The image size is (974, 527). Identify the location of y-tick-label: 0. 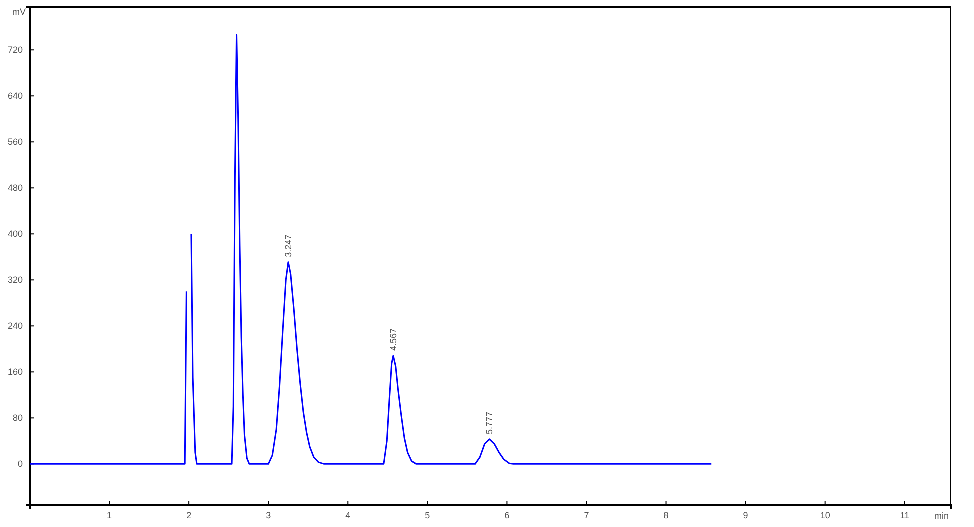
(20, 464).